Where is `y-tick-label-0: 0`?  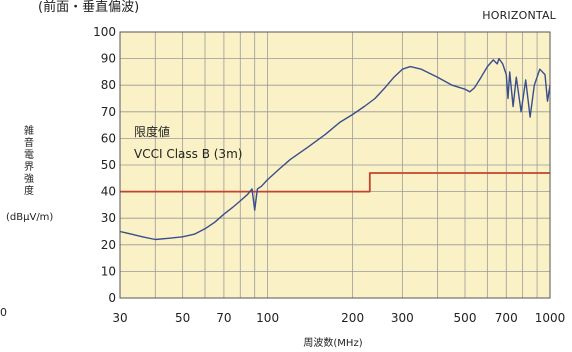
y-tick-label-0: 0 is located at coordinates (112, 298).